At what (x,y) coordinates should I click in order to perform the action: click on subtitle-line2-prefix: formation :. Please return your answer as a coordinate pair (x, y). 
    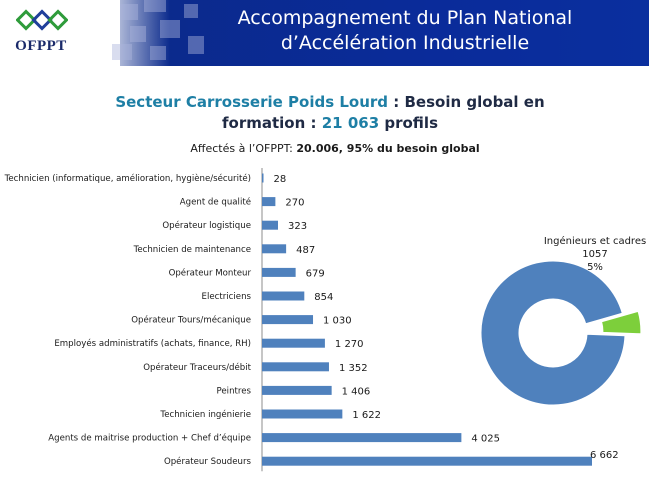
    Looking at the image, I should click on (271, 123).